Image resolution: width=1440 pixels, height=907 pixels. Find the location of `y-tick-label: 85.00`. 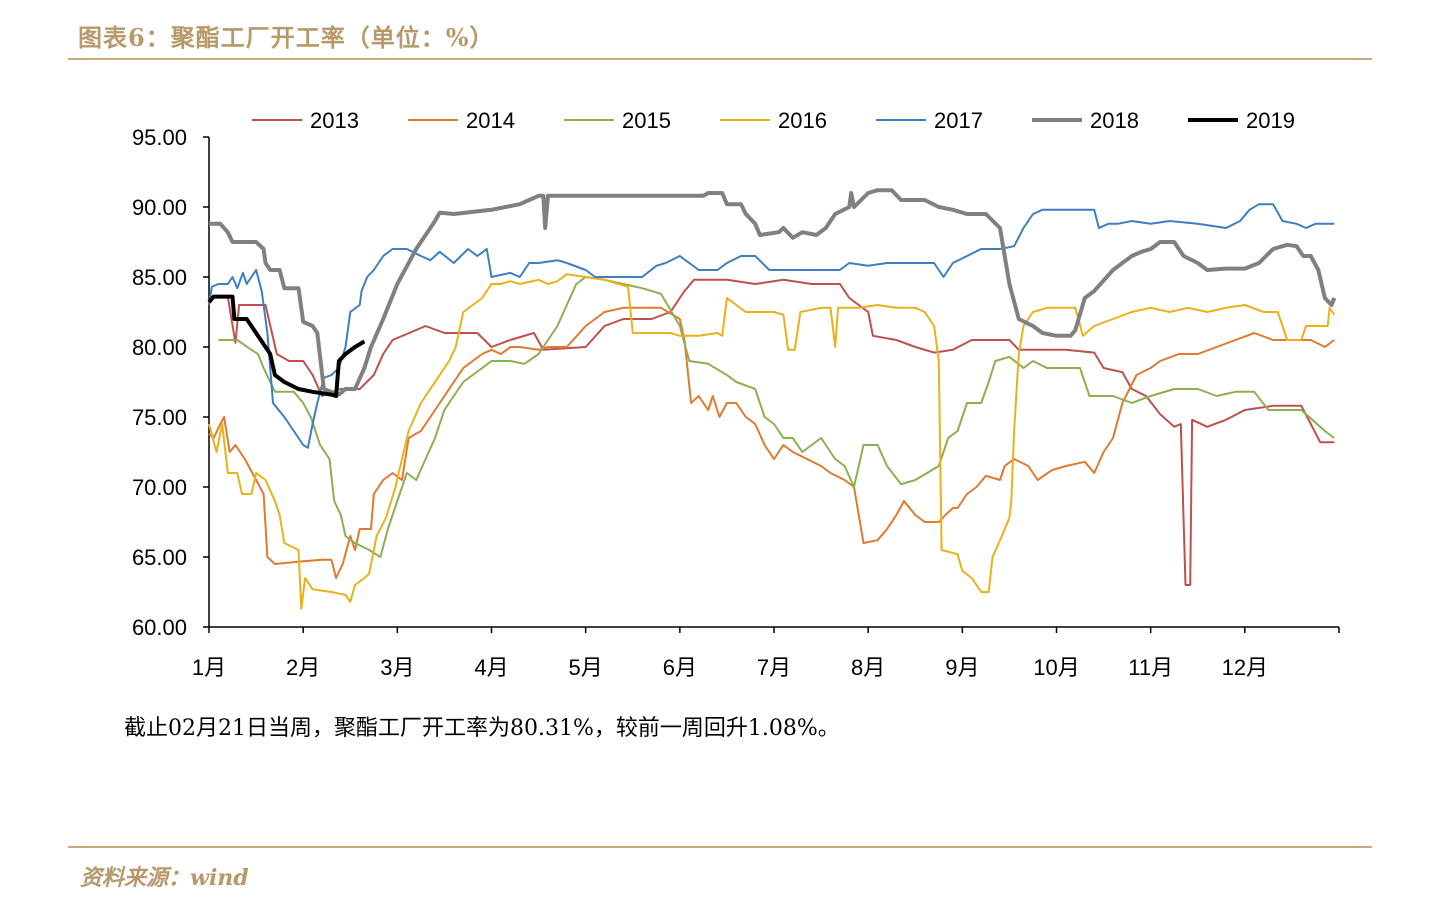

y-tick-label: 85.00 is located at coordinates (159, 277).